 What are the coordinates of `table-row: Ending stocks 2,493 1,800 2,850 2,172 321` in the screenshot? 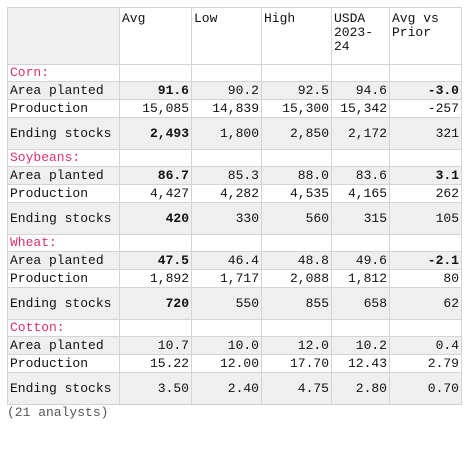 It's located at (234, 133).